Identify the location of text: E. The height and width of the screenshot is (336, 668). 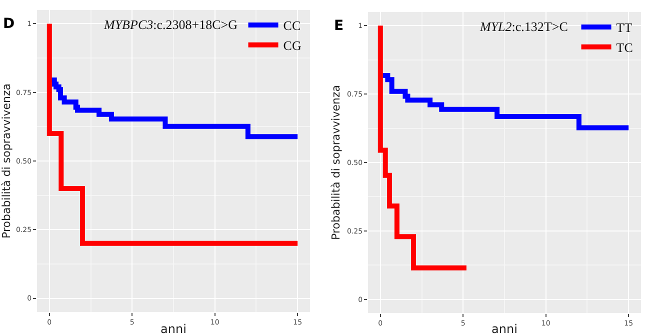
(339, 26).